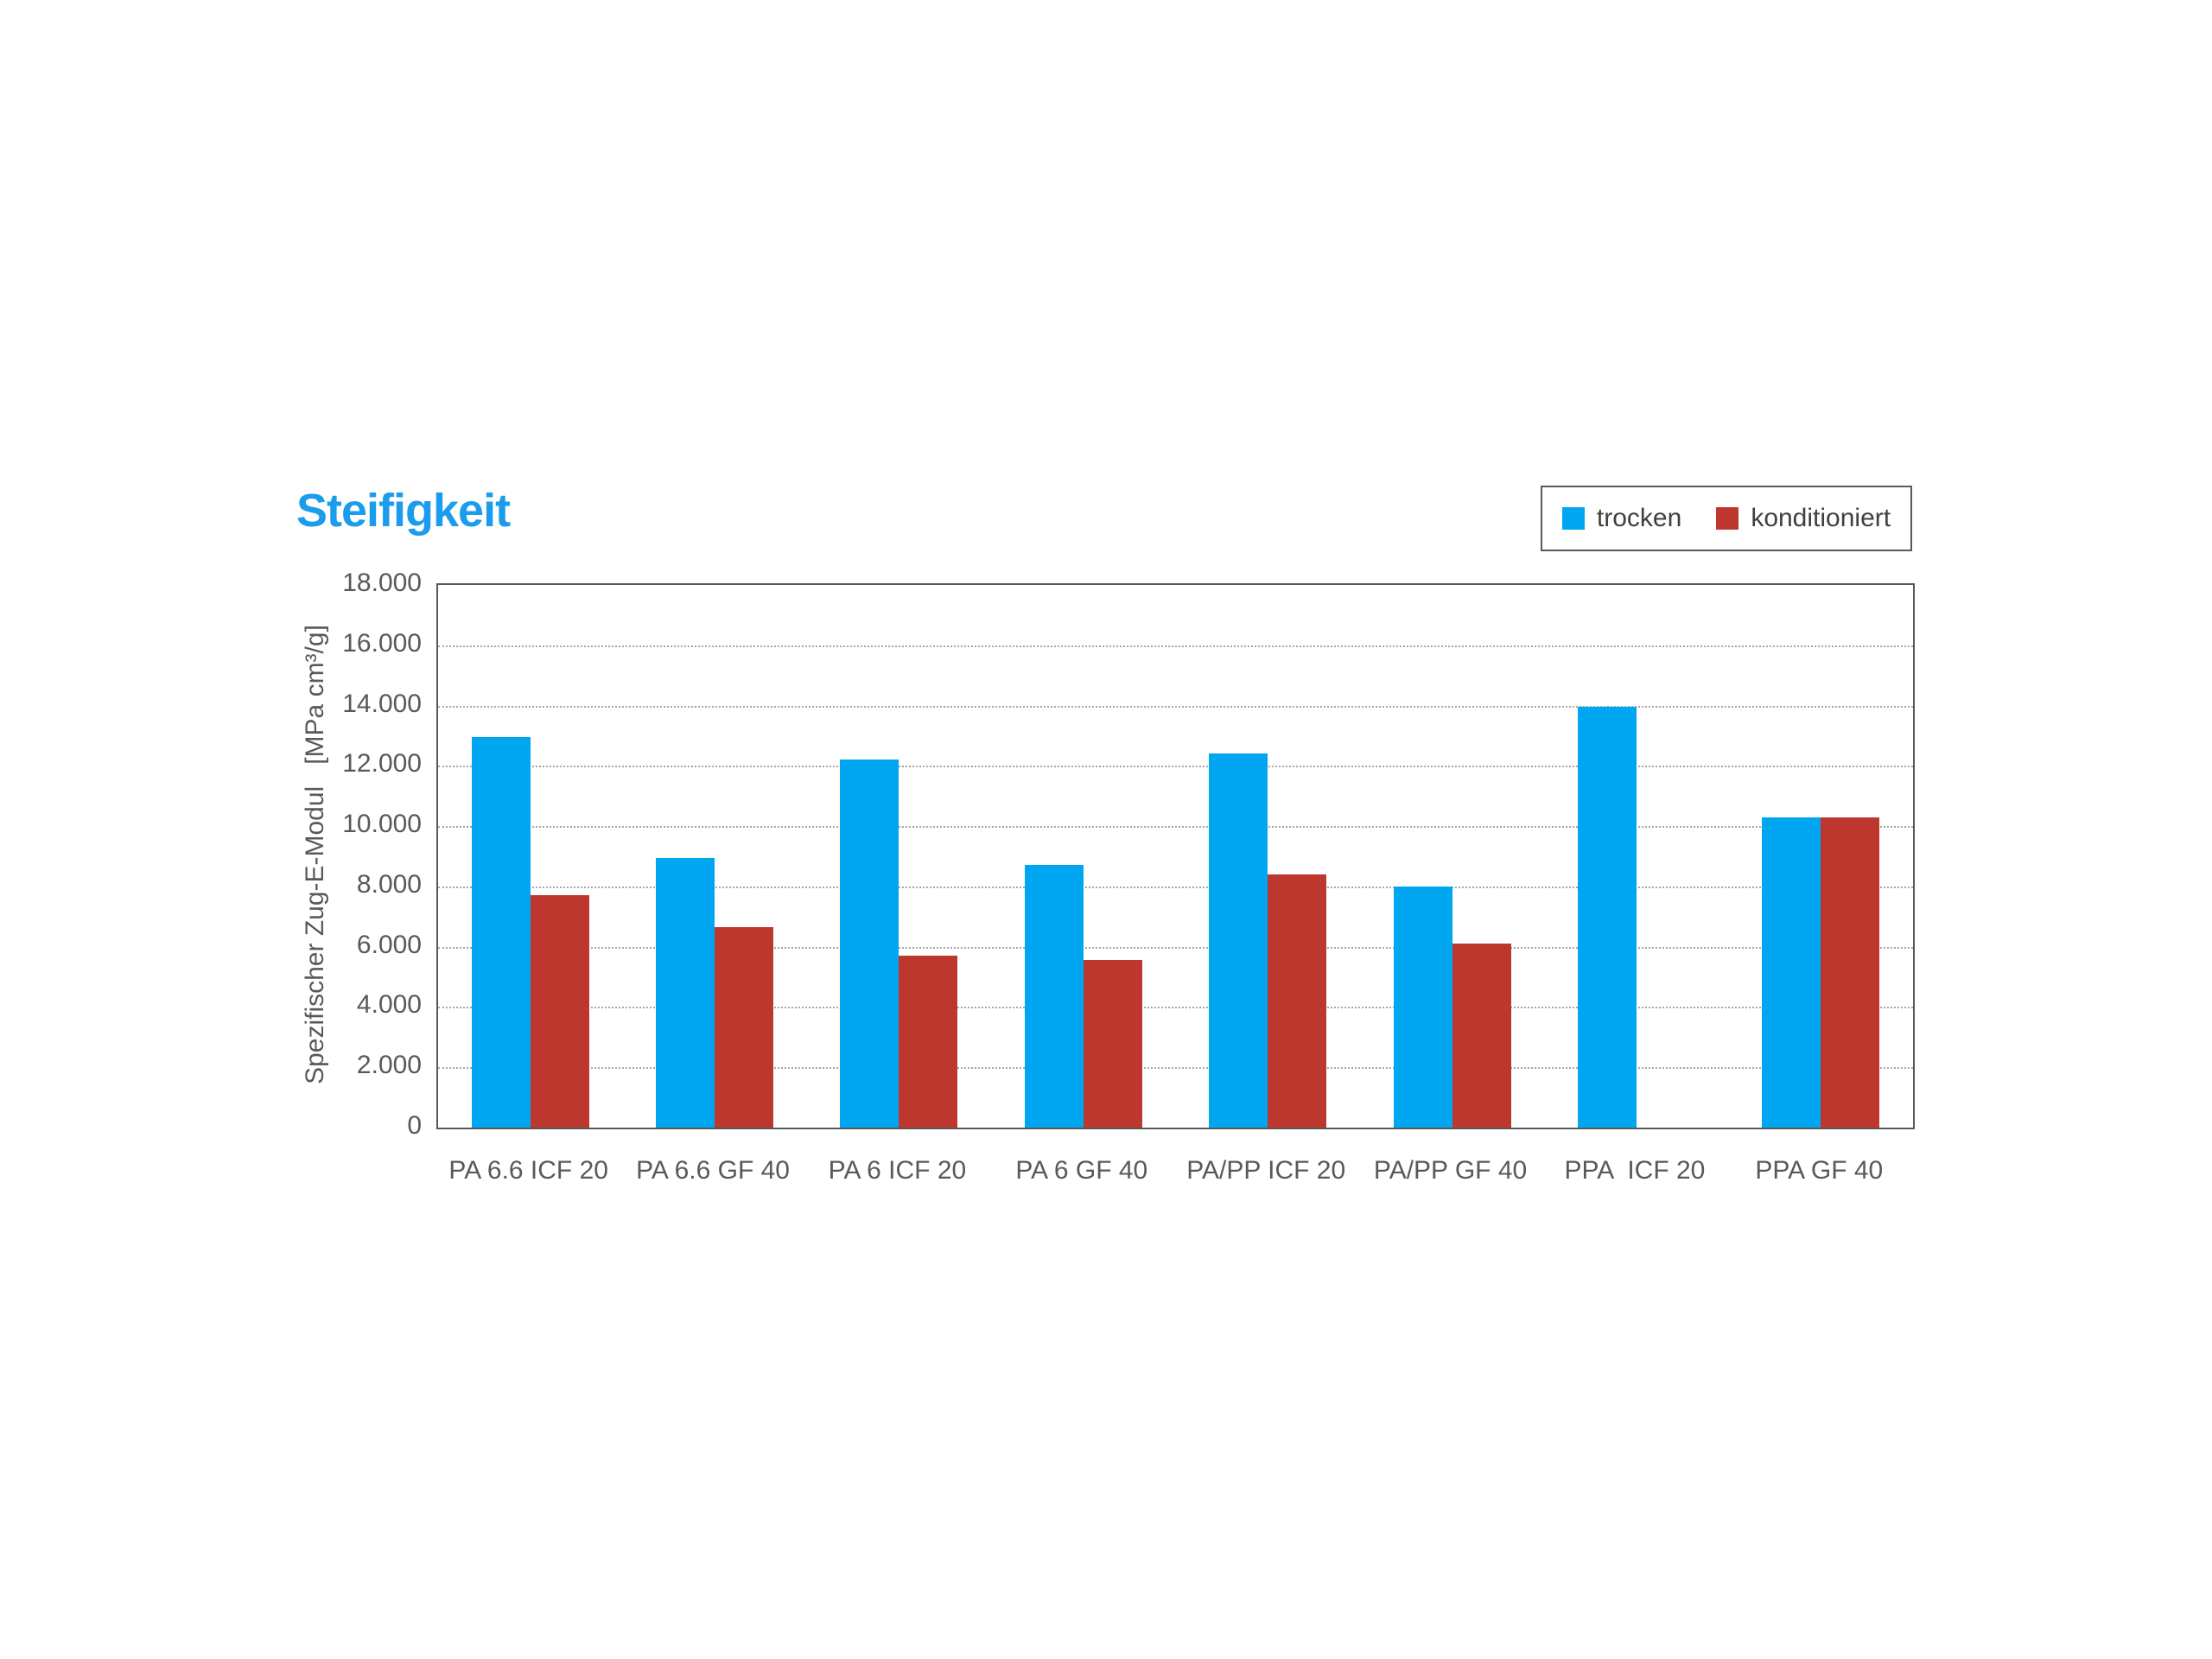 The width and height of the screenshot is (2212, 1659). What do you see at coordinates (528, 1170) in the screenshot?
I see `x-category-label: PA 6.6 ICF 20` at bounding box center [528, 1170].